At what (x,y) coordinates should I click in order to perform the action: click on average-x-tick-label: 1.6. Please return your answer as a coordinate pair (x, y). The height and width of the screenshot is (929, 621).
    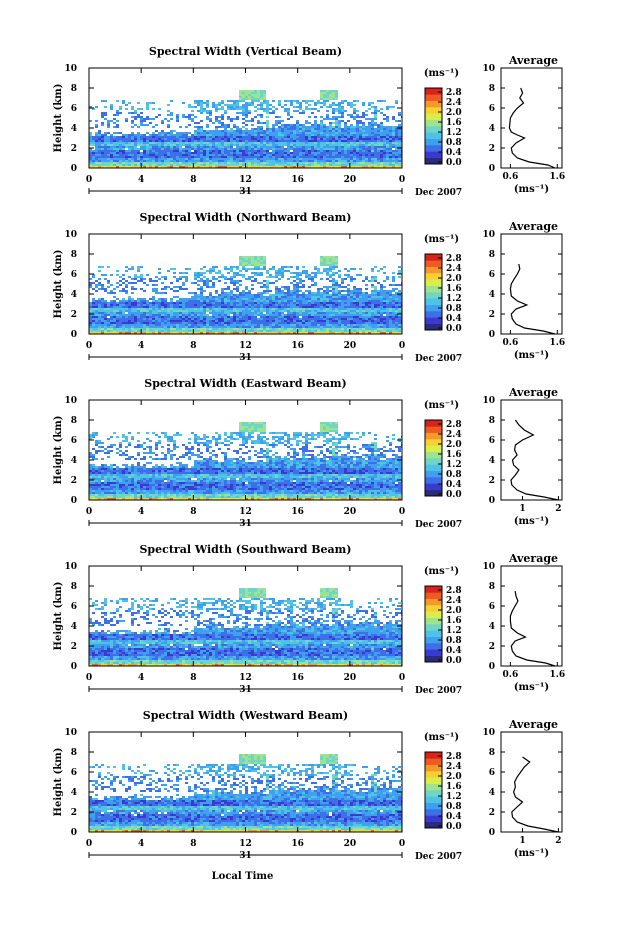
    Looking at the image, I should click on (557, 343).